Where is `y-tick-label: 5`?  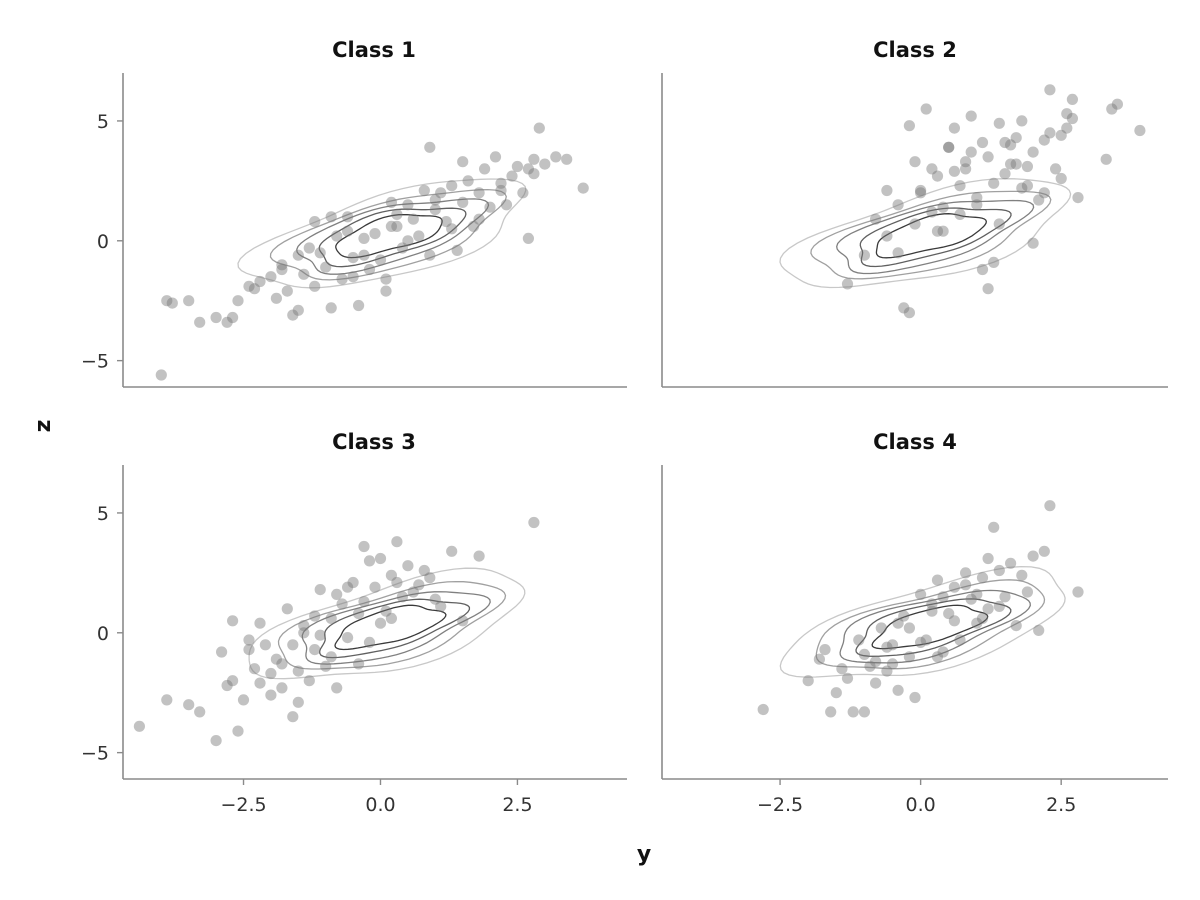
y-tick-label: 5 is located at coordinates (103, 514).